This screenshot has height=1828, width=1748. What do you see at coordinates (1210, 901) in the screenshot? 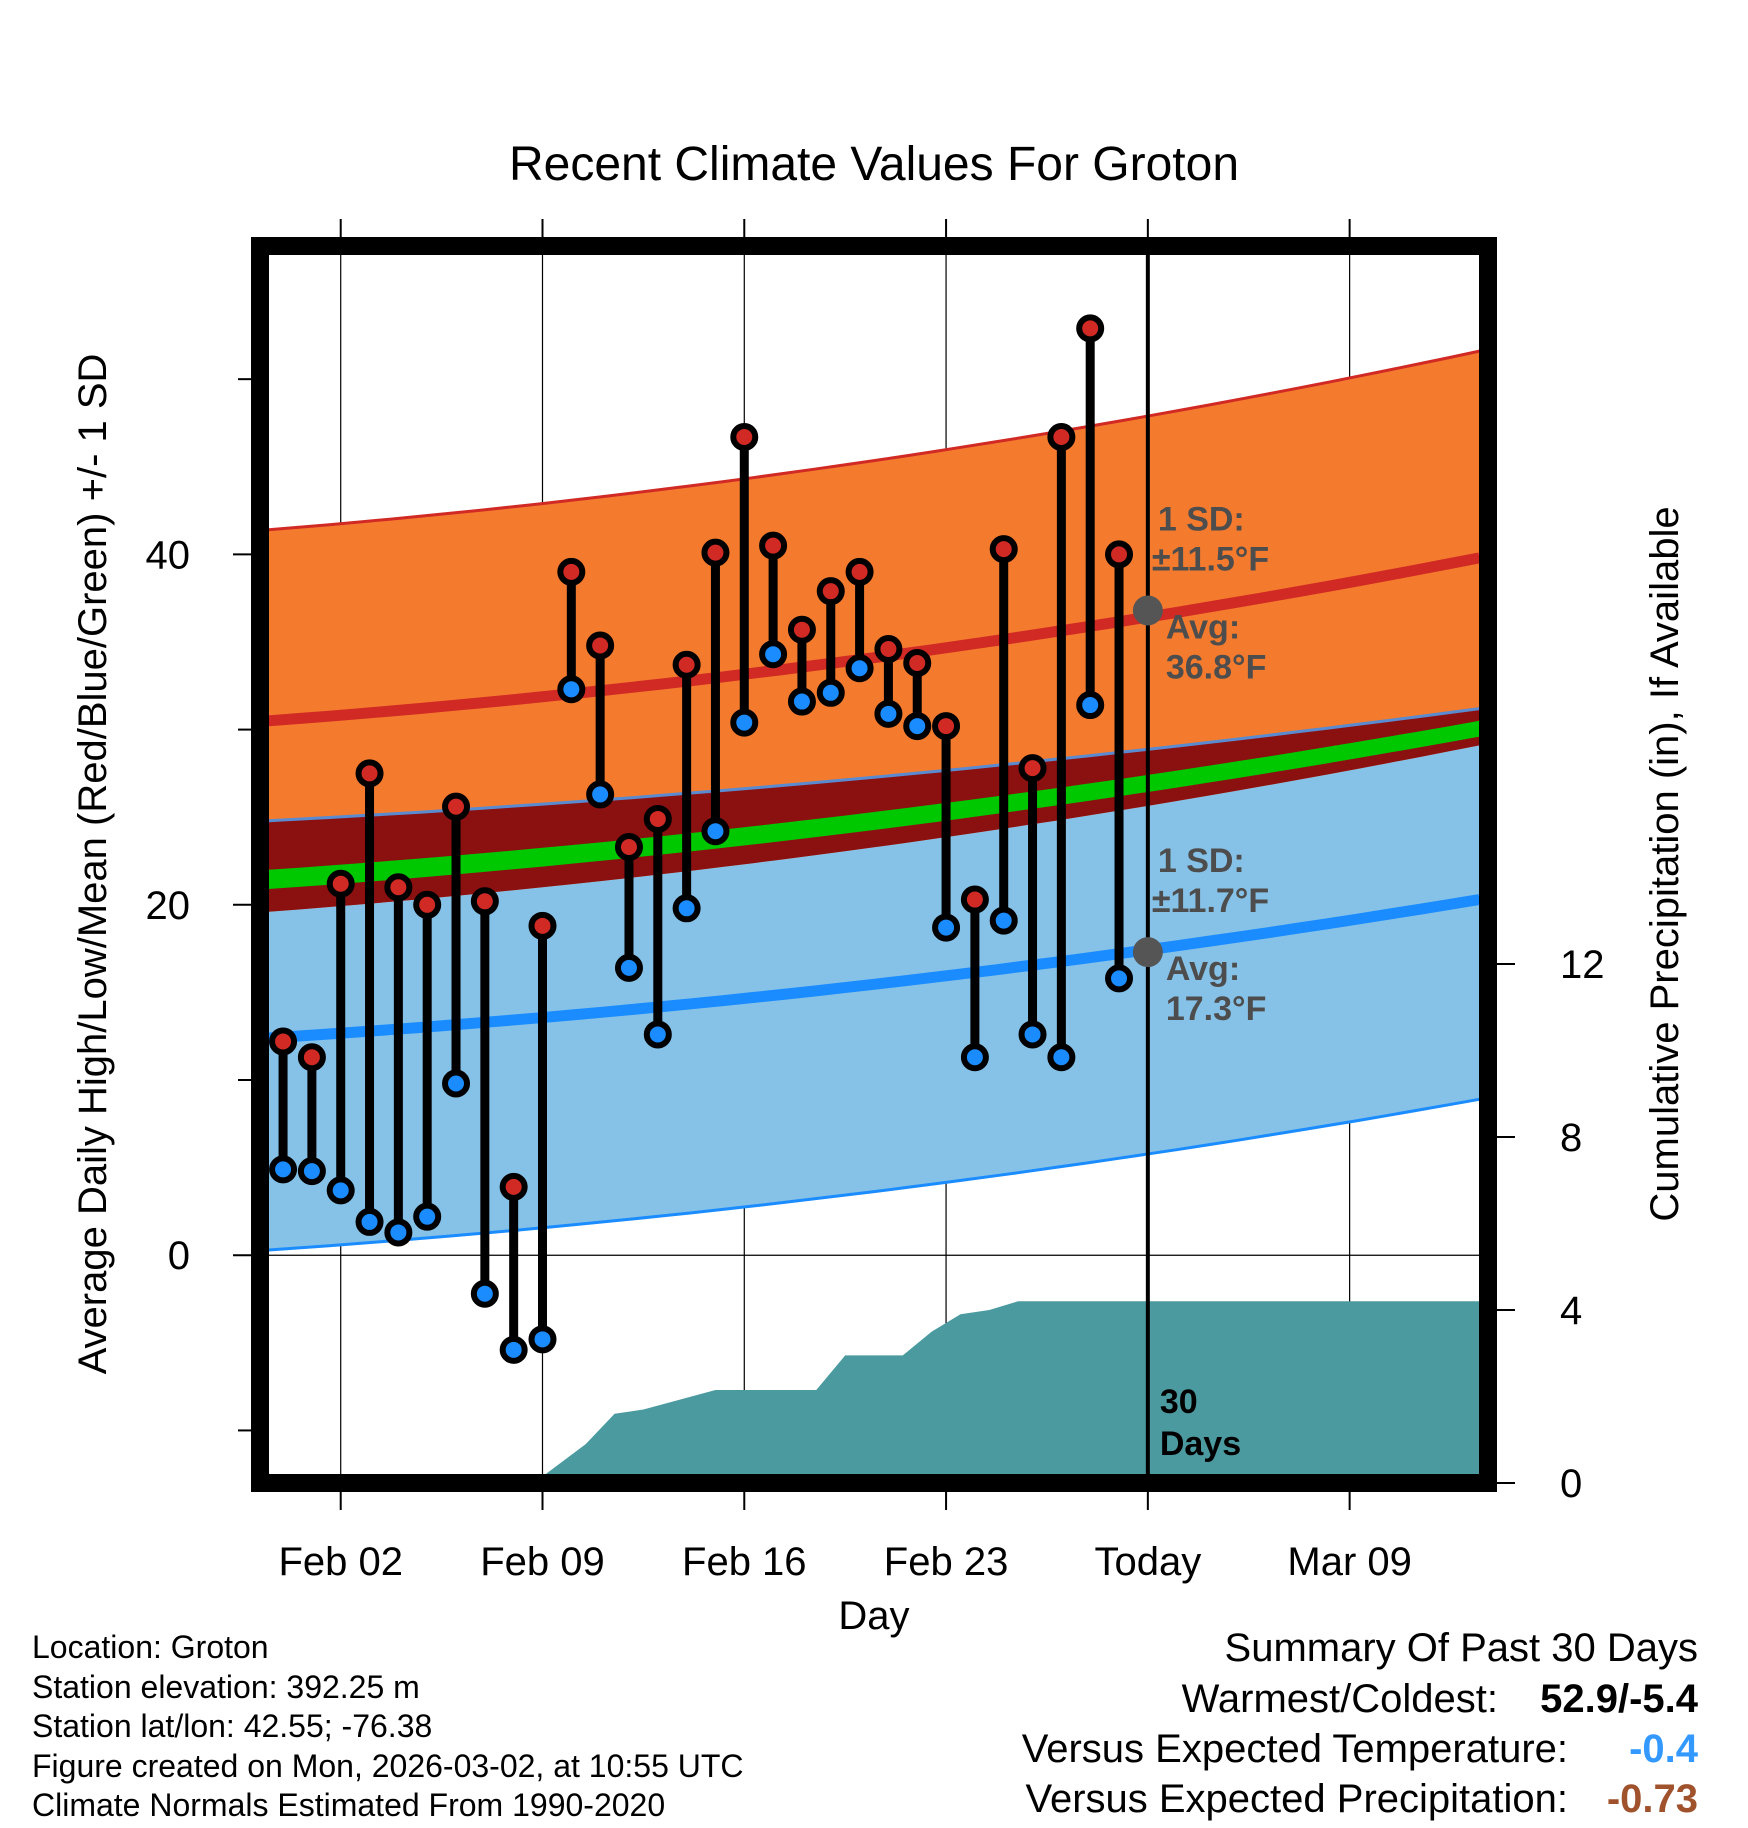
I see `low-sd-value: ±11.7°F` at bounding box center [1210, 901].